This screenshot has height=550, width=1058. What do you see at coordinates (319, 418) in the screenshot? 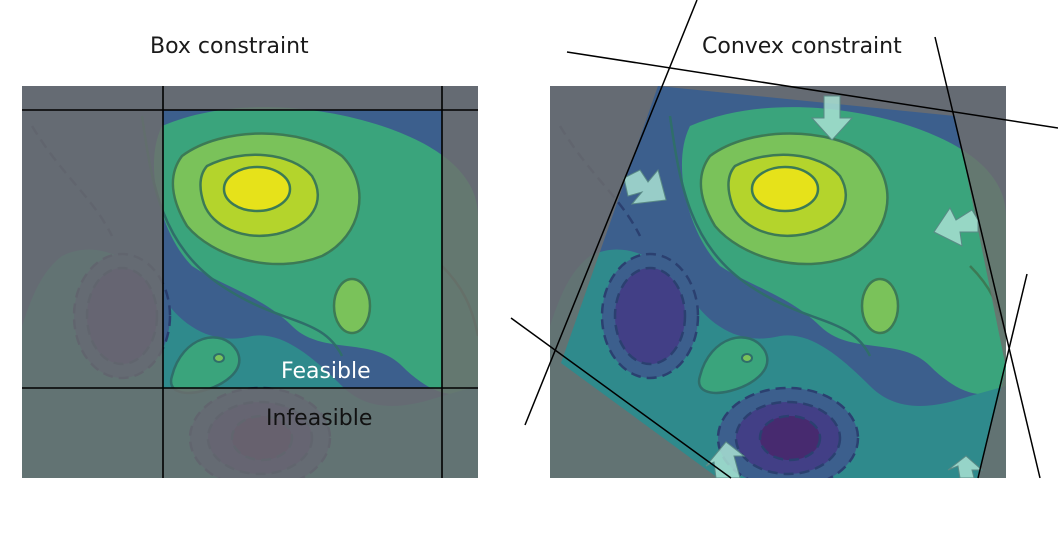
I see `infeasible-label: Infeasible` at bounding box center [319, 418].